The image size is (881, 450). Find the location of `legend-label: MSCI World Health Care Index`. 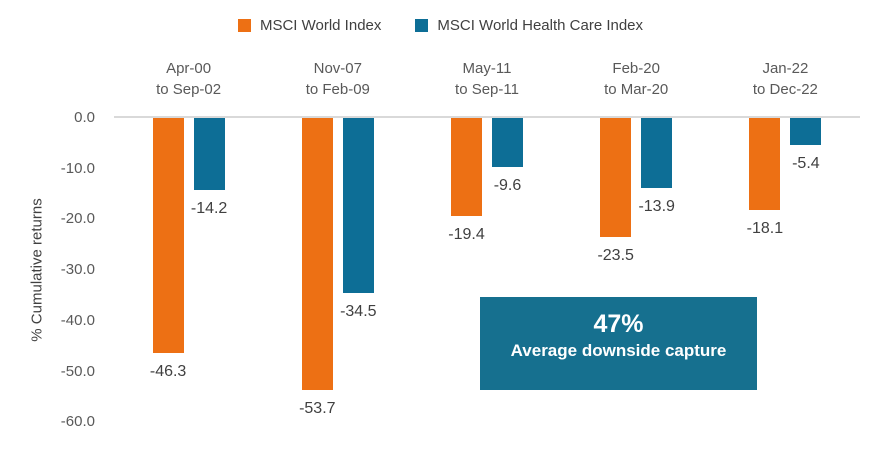

legend-label: MSCI World Health Care Index is located at coordinates (540, 25).